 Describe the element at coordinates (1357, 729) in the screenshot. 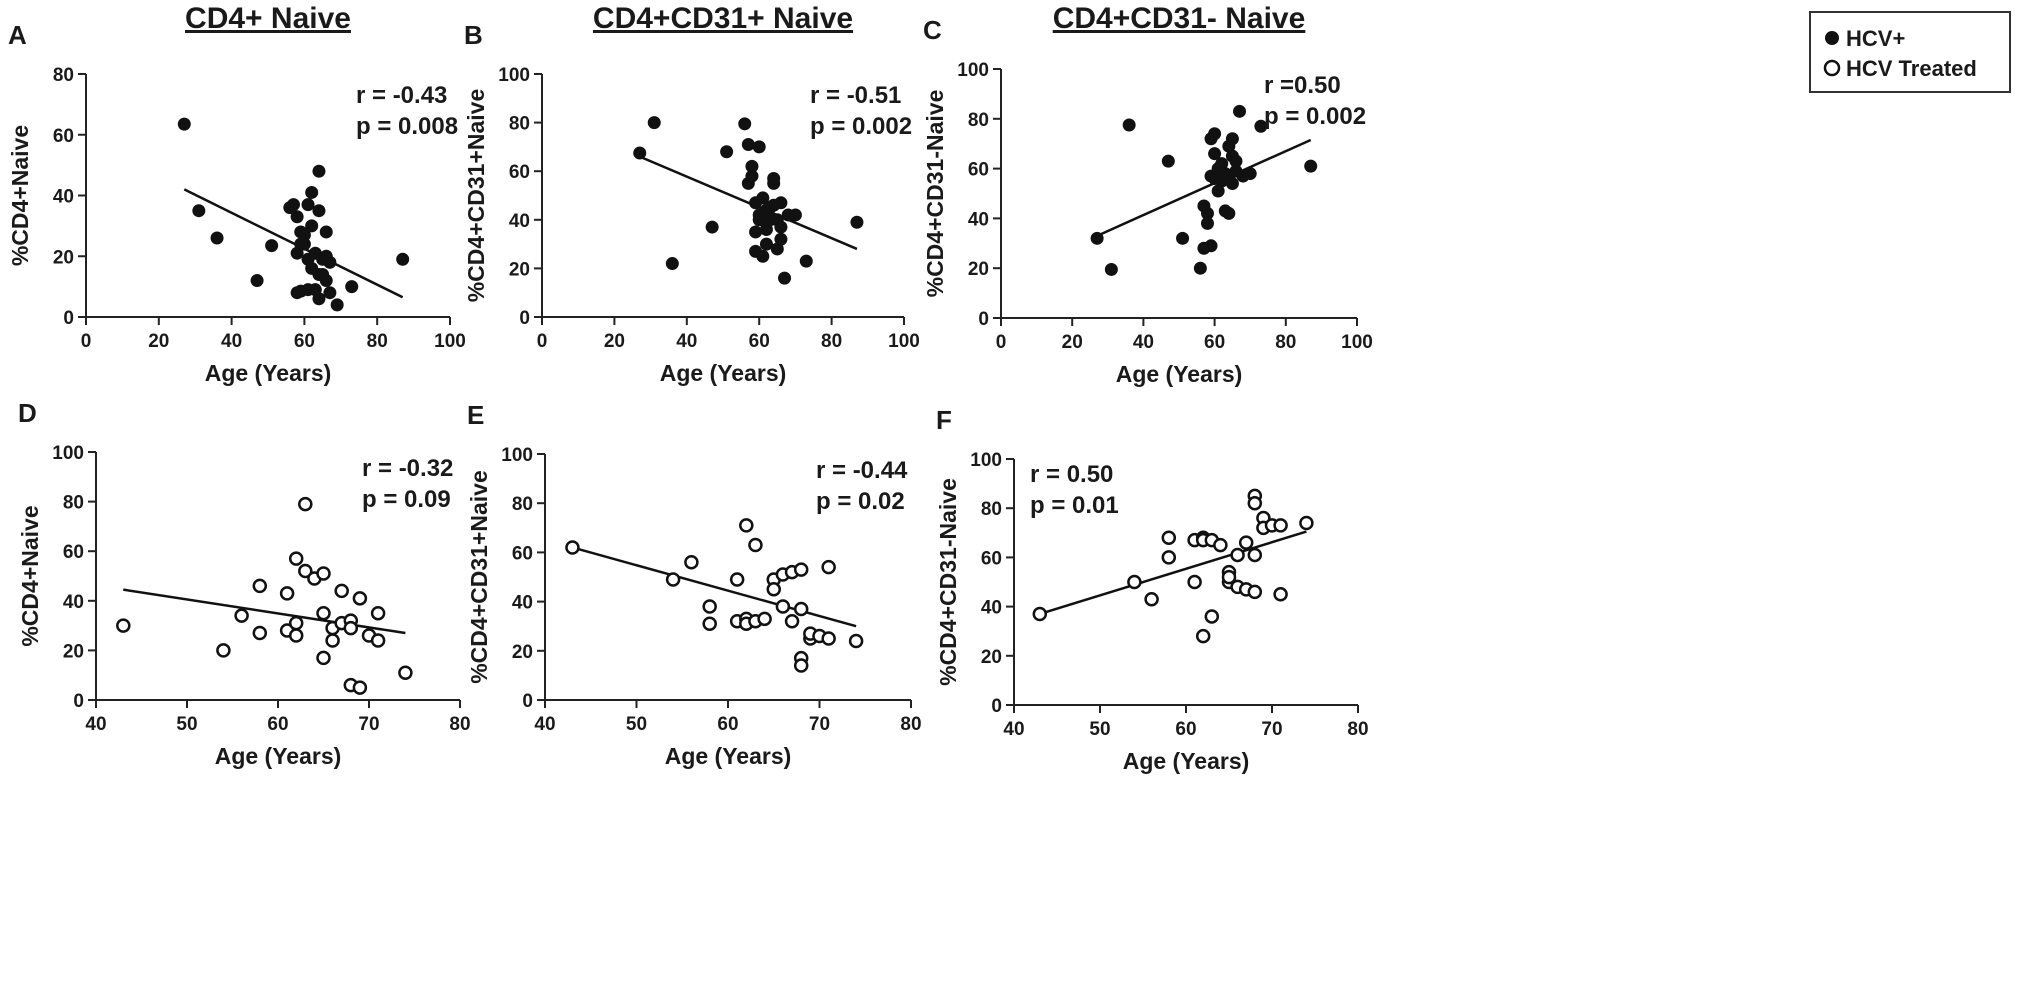

I see `x-tick-label-f: 80` at that location.